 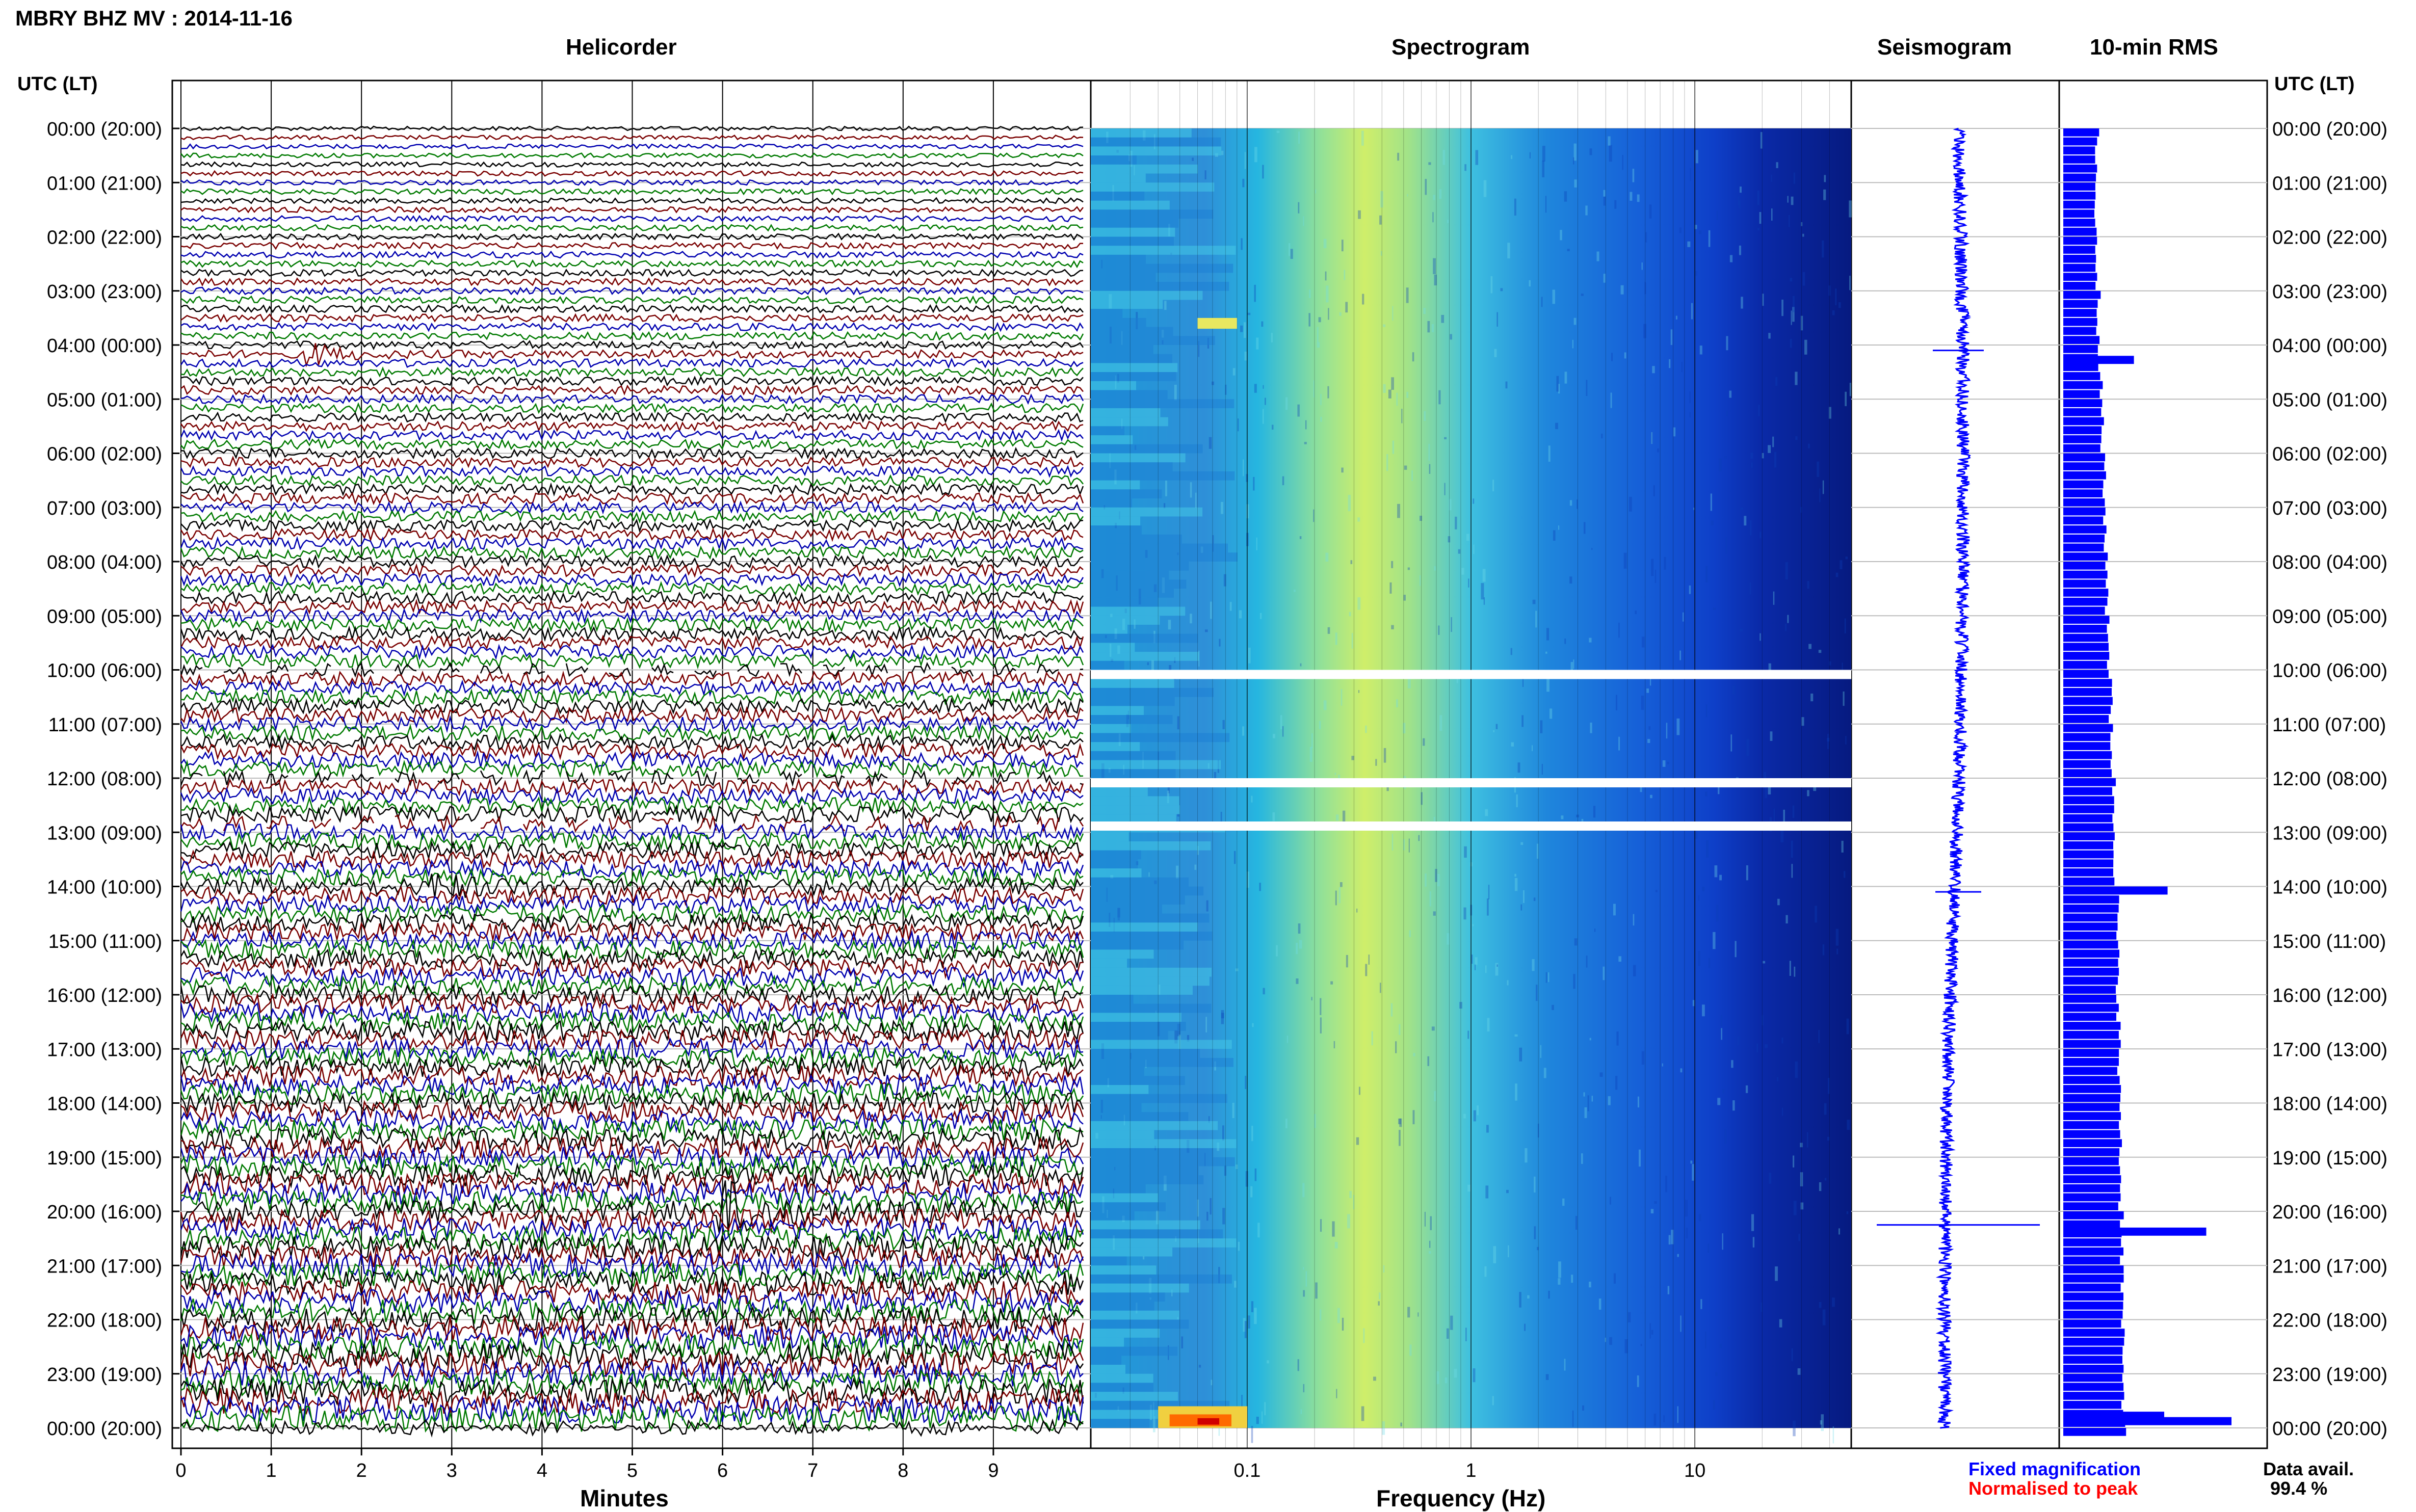 What do you see at coordinates (2147, 1421) in the screenshot?
I see `rms-spike-bar` at bounding box center [2147, 1421].